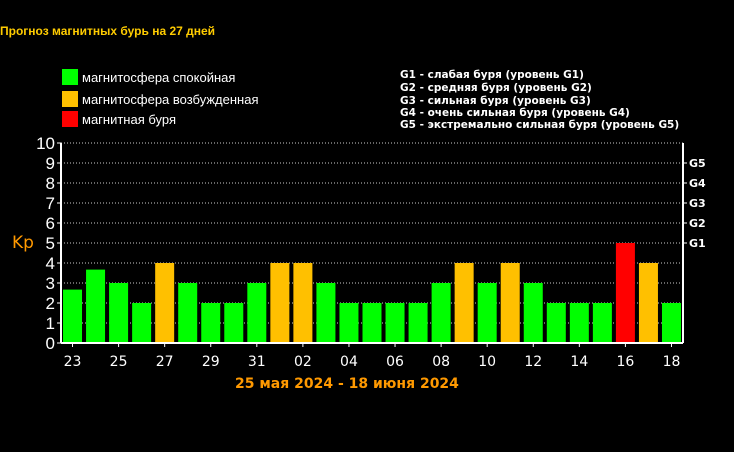 Image resolution: width=734 pixels, height=452 pixels. I want to click on x-tick-label: 14, so click(579, 362).